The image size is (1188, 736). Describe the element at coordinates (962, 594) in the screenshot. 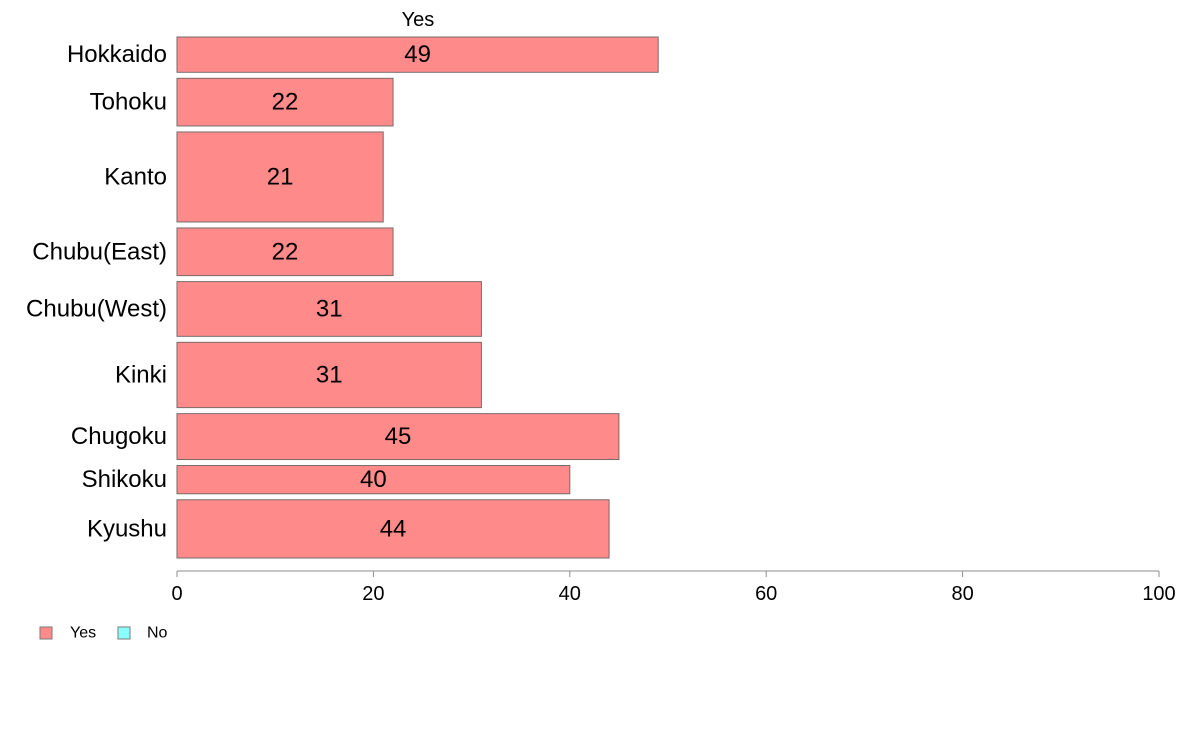

I see `x-tick-label: 80` at that location.